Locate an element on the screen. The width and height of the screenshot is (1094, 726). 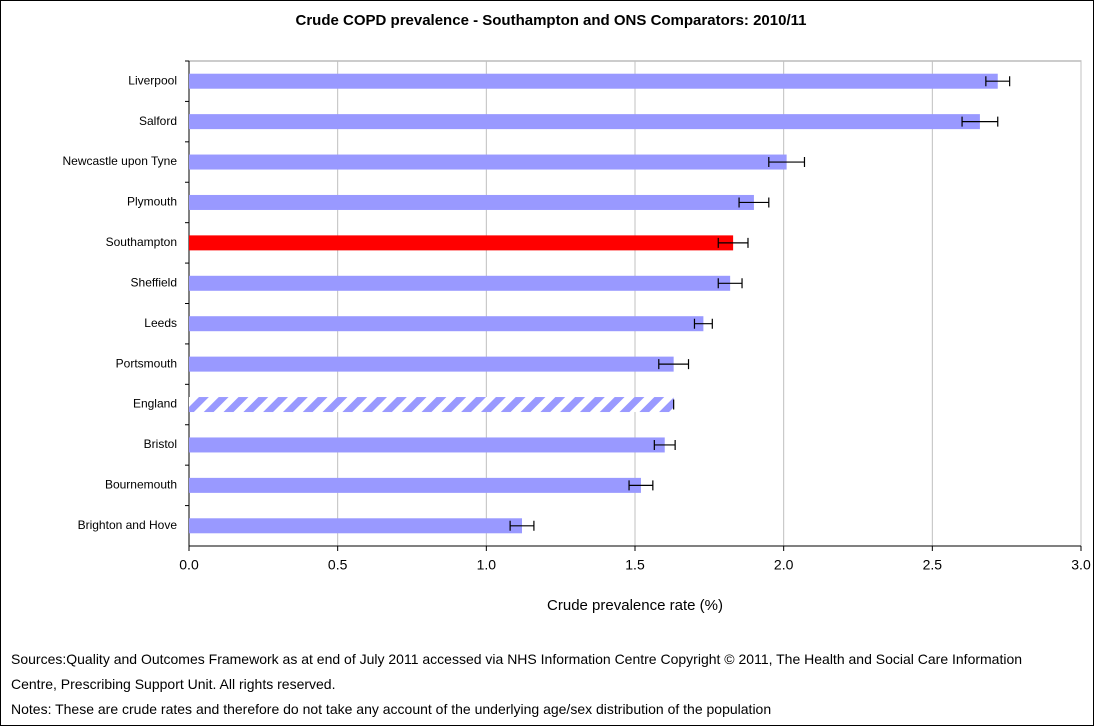
y-tick-label: Sheffield is located at coordinates (154, 282).